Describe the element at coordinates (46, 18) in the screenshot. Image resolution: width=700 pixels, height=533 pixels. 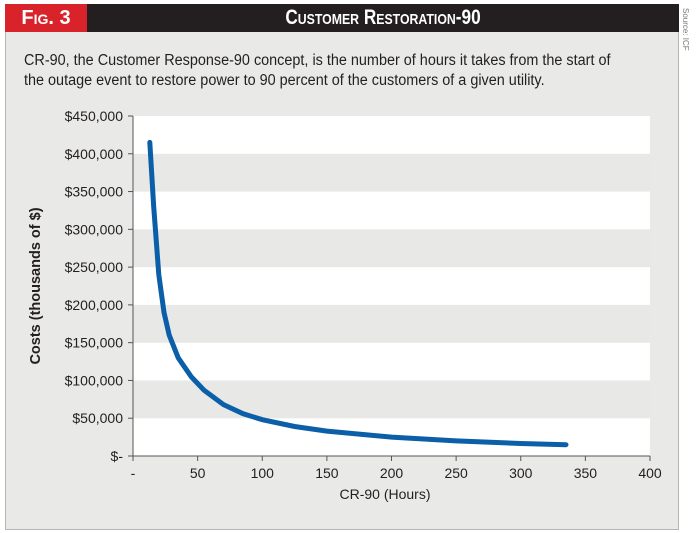
I see `figure-label: Fig. 3` at that location.